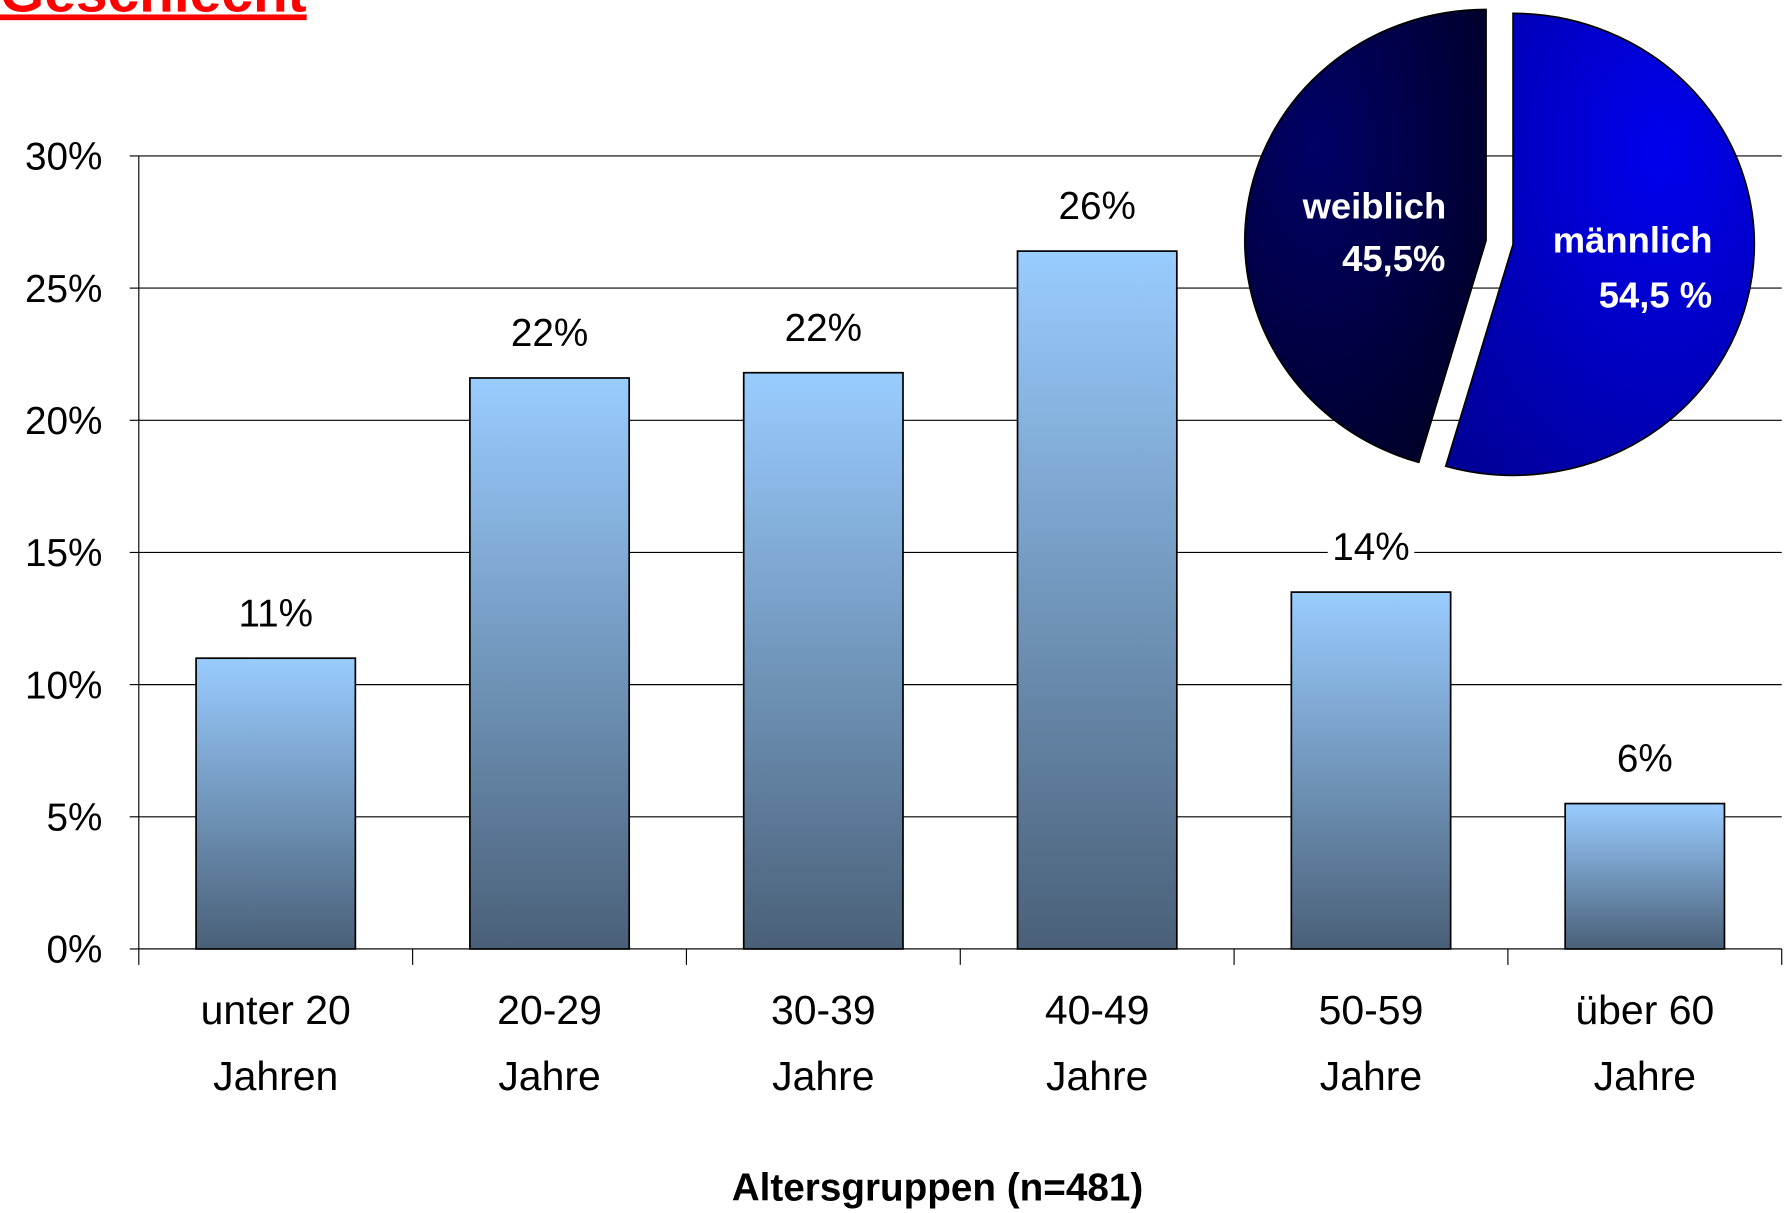 The height and width of the screenshot is (1213, 1784). I want to click on x-tick-label: 20-29 Jahre, so click(549, 1043).